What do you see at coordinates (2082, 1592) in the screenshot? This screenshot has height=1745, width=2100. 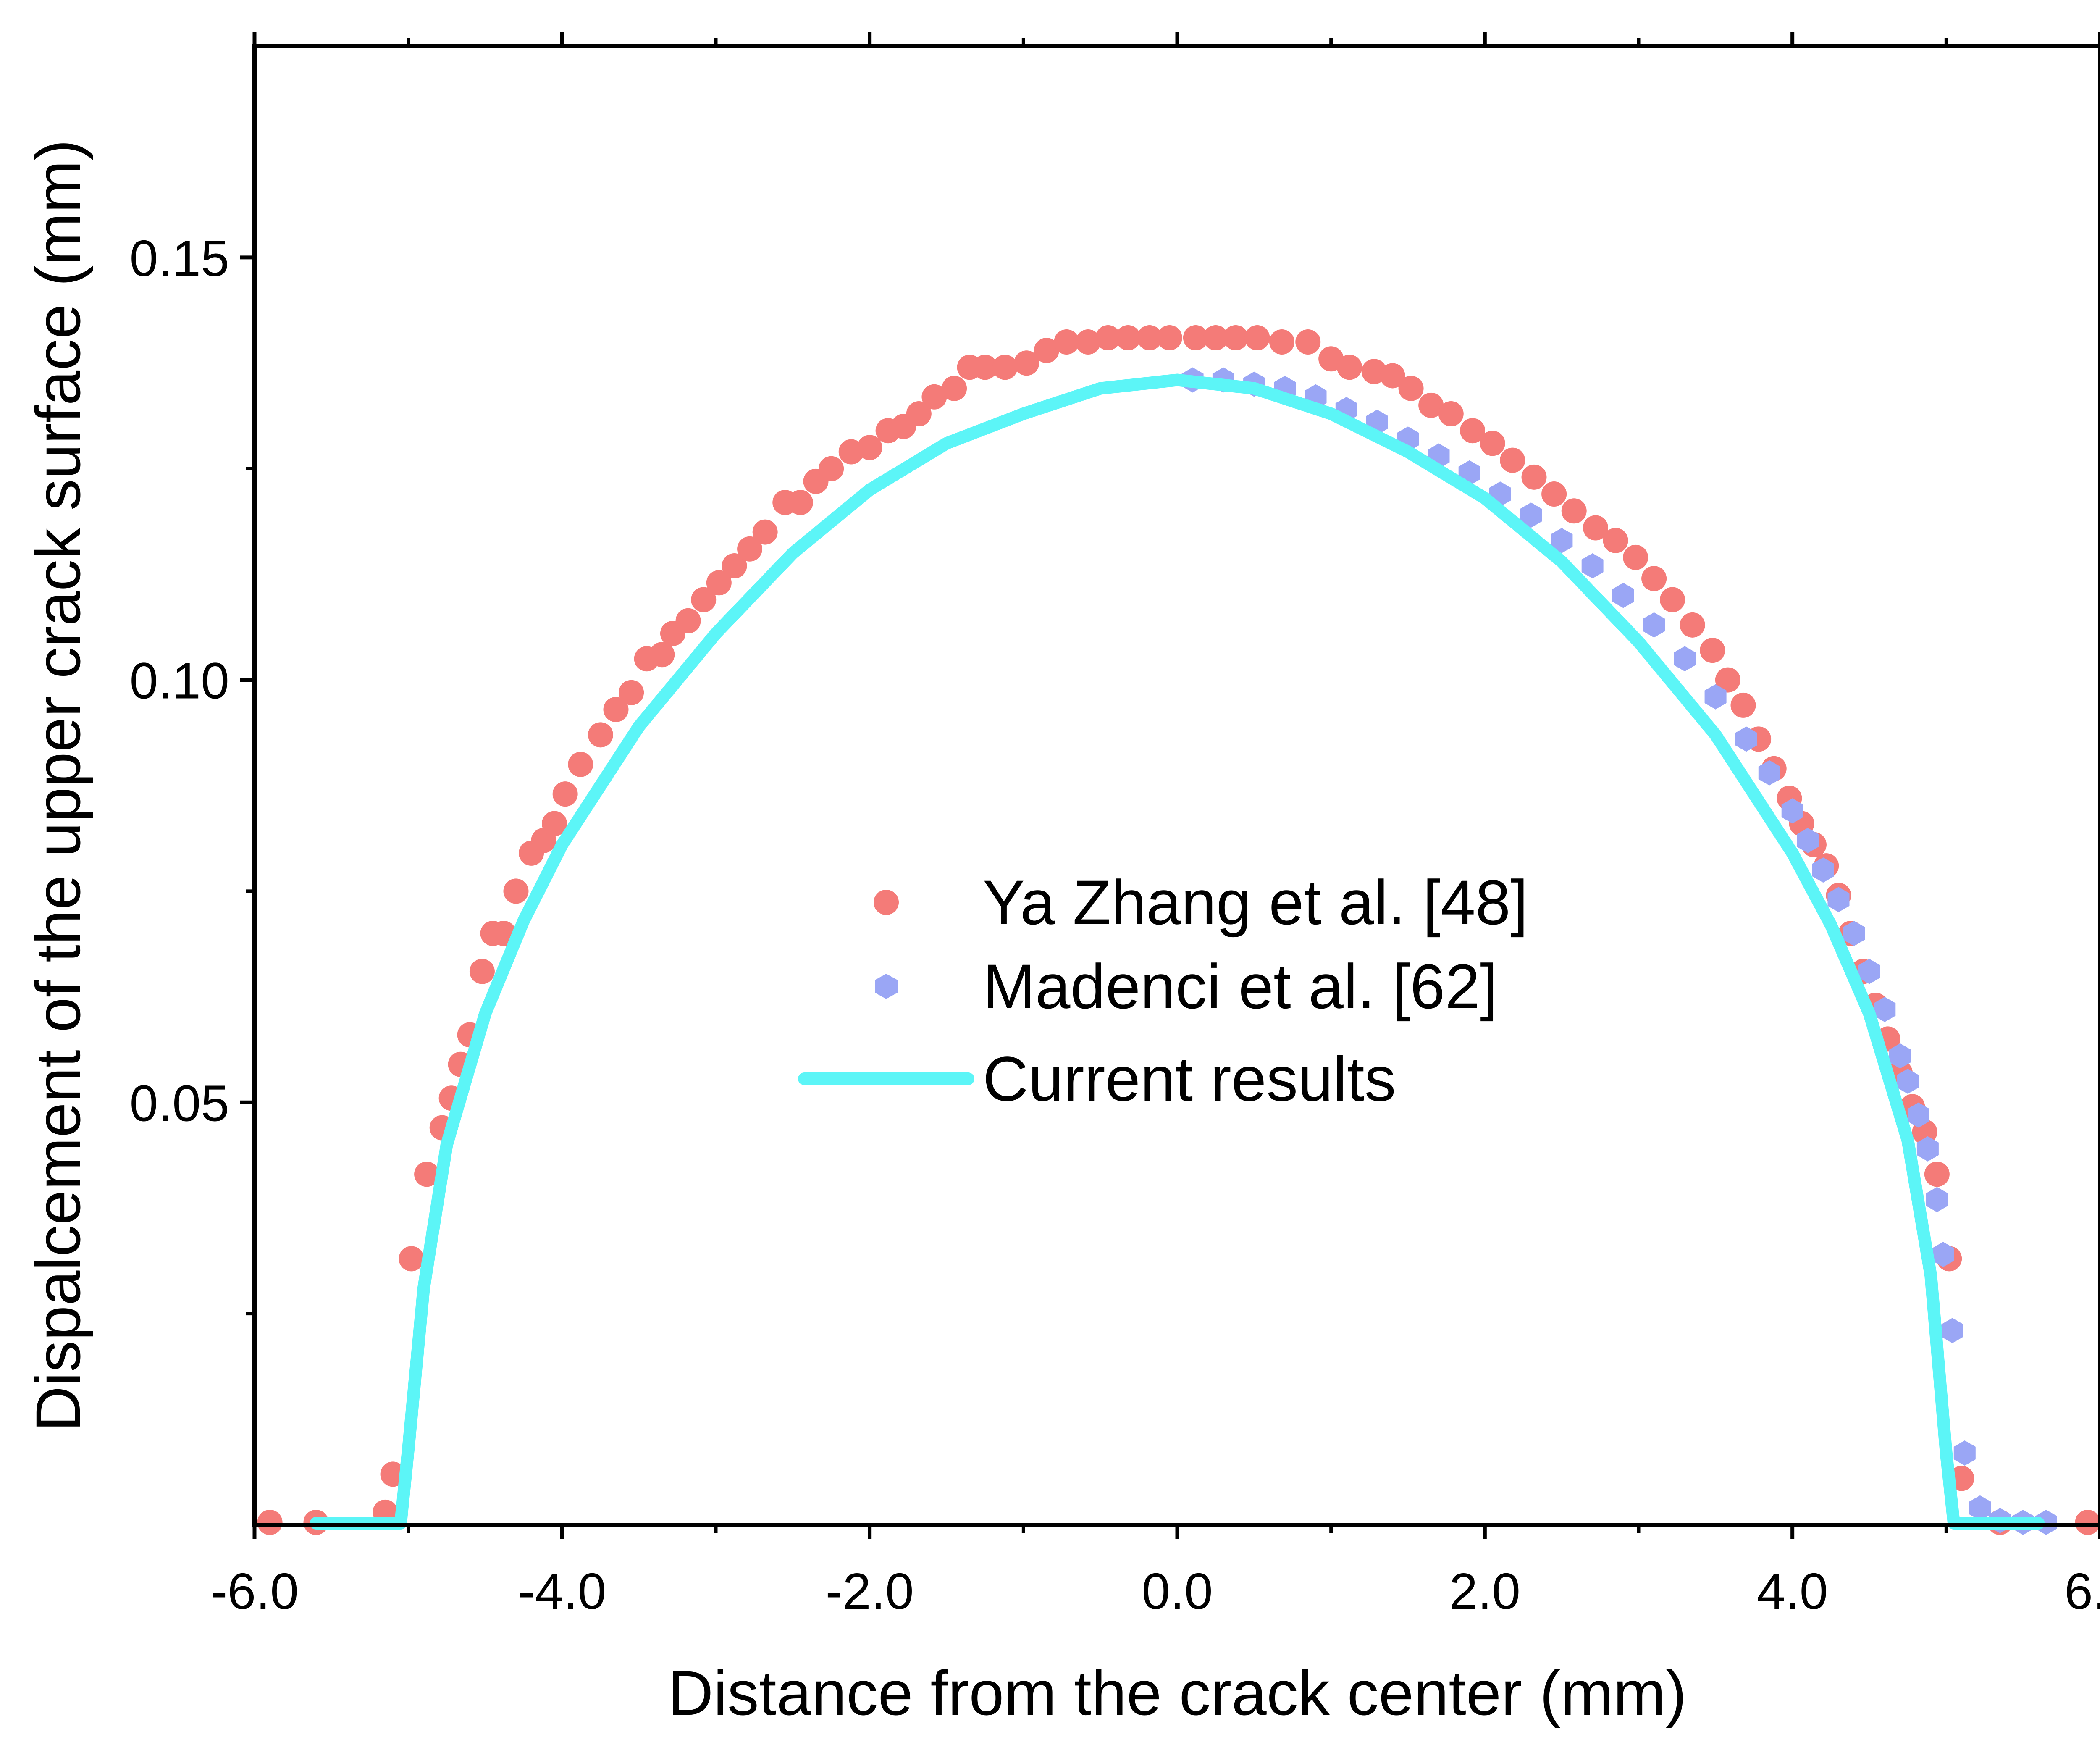 I see `x-tick-label: 6.0` at bounding box center [2082, 1592].